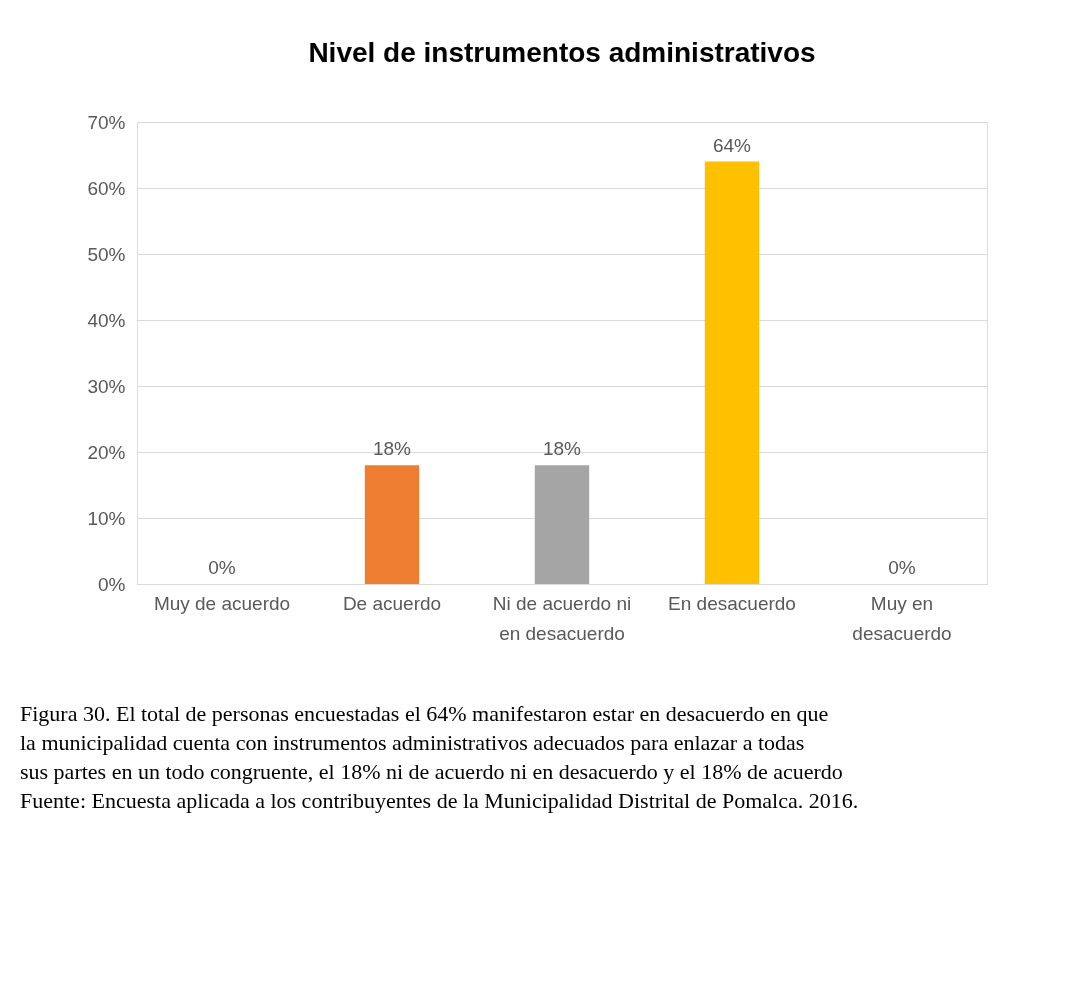 The height and width of the screenshot is (985, 1070). What do you see at coordinates (431, 771) in the screenshot?
I see `text: sus partes en un todo congruente, el 18% ni de acuerdo ni en desacuerdo y el 18% de acuerdo` at bounding box center [431, 771].